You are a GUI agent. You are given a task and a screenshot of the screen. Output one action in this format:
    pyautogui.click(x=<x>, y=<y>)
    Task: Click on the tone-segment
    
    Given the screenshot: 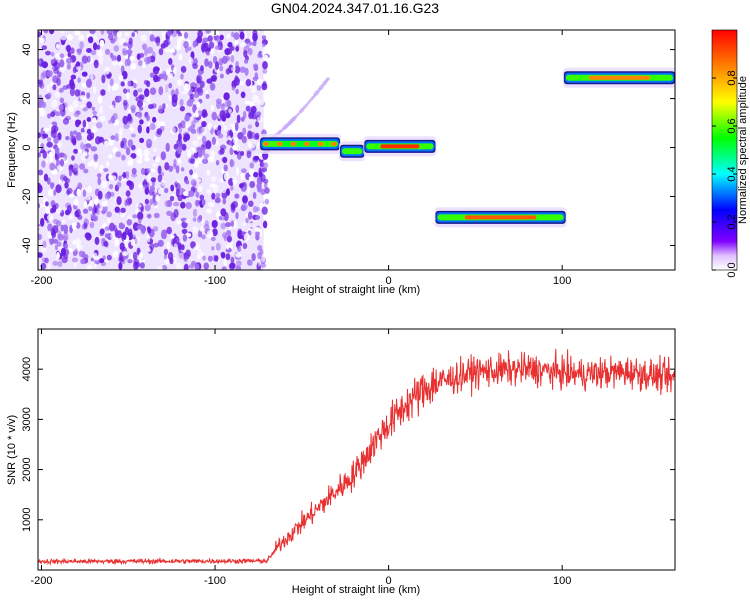 What is the action you would take?
    pyautogui.click(x=352, y=151)
    